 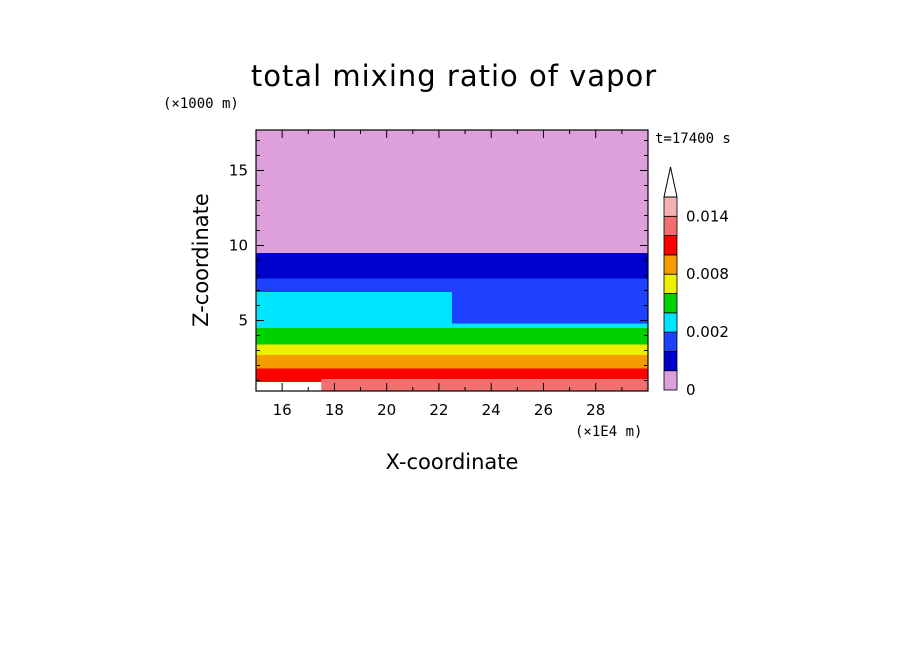 I want to click on x-tick-label: 28, so click(x=595, y=410).